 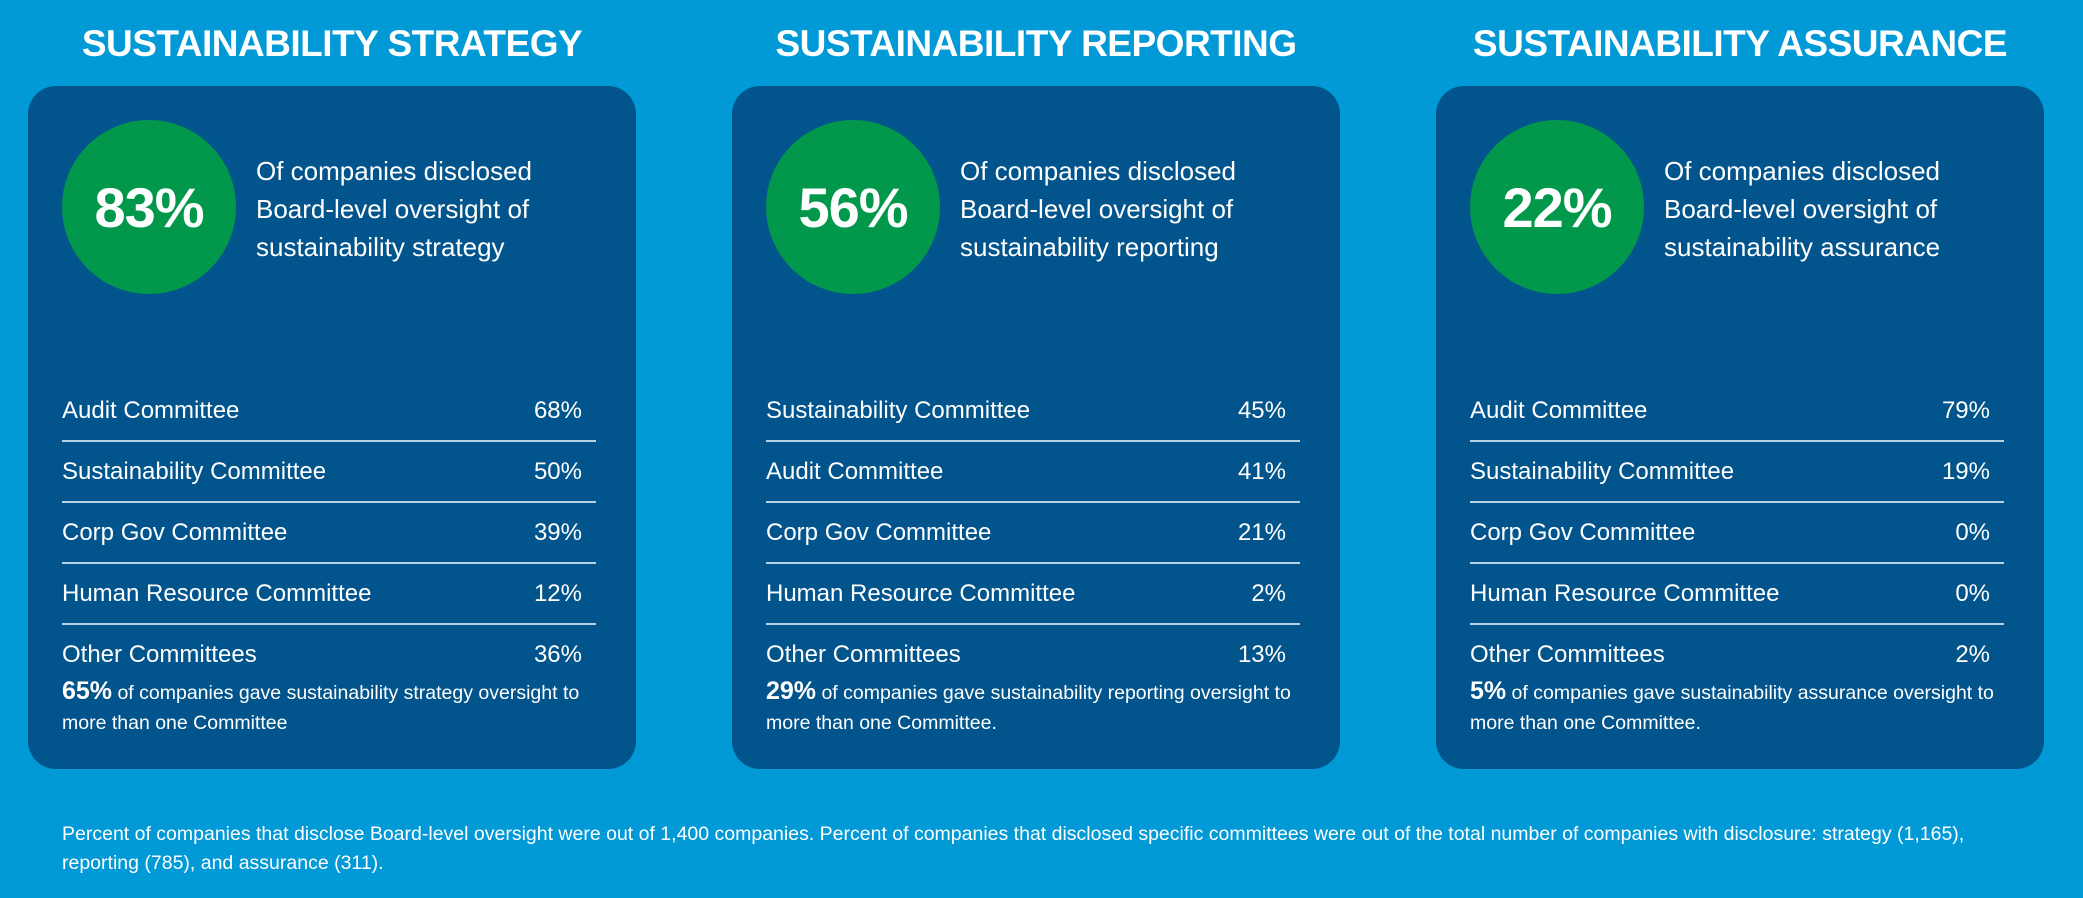 I want to click on hero-value: 22%, so click(x=1557, y=207).